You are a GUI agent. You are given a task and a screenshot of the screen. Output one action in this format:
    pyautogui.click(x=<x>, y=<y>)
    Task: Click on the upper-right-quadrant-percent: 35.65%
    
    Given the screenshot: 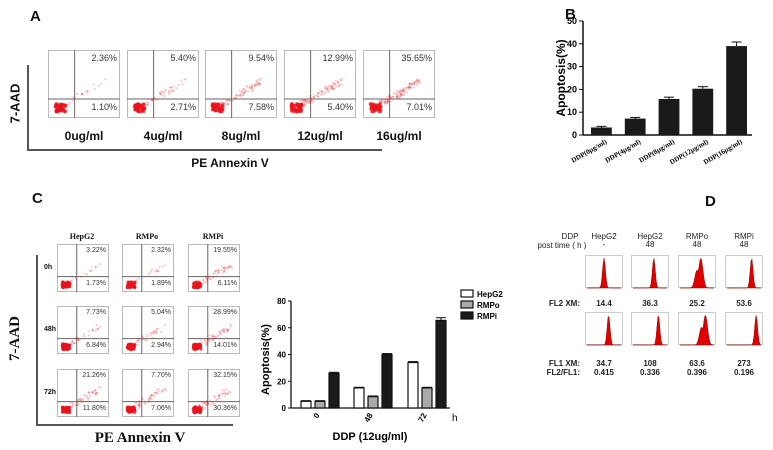 What is the action you would take?
    pyautogui.click(x=416, y=58)
    